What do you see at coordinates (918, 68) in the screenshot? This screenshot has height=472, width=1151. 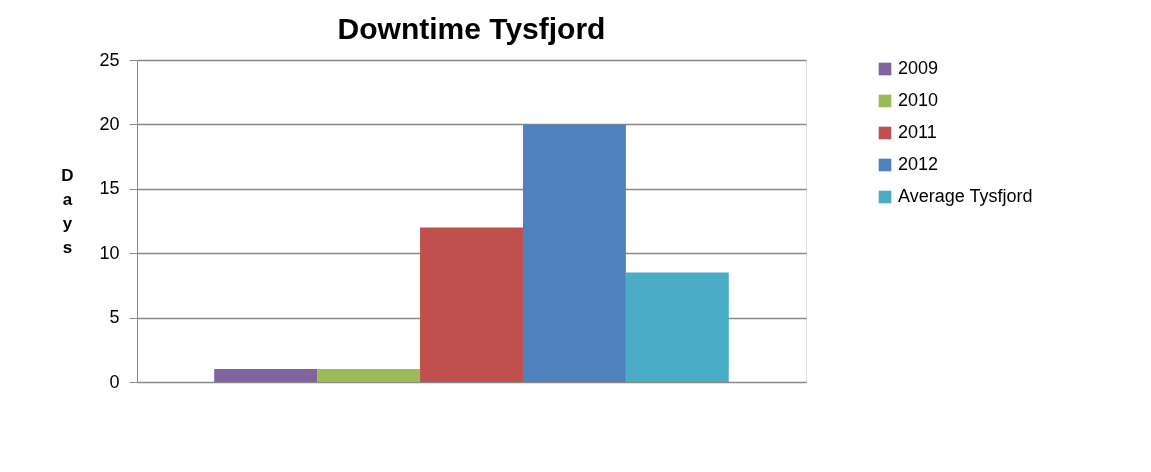 I see `legend-label: 2009` at bounding box center [918, 68].